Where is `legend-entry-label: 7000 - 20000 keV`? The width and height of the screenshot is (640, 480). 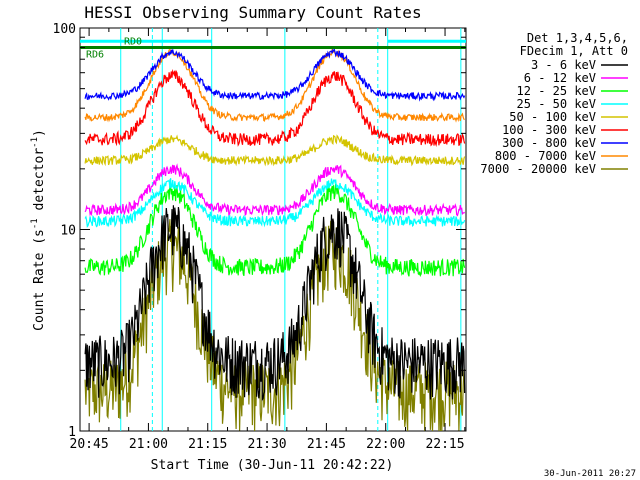 legend-entry-label: 7000 - 20000 keV is located at coordinates (538, 169).